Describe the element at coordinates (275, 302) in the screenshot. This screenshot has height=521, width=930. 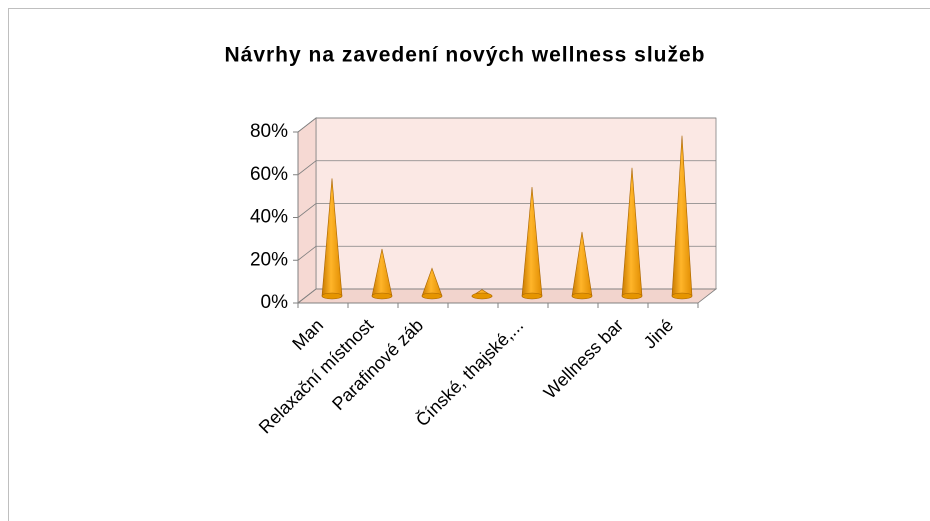
I see `y-tick-label: 0%` at that location.